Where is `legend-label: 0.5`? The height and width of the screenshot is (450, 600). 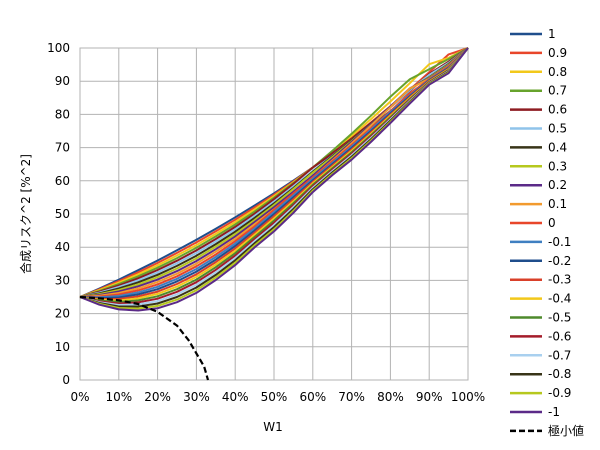 legend-label: 0.5 is located at coordinates (557, 129).